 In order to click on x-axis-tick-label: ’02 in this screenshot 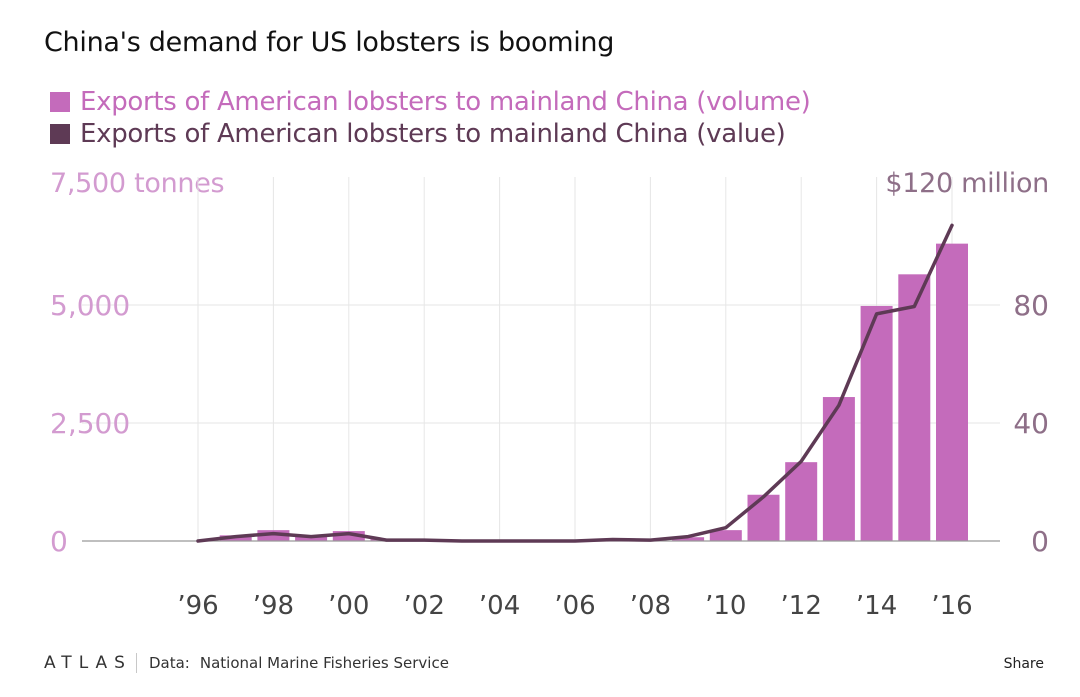, I will do `click(424, 606)`.